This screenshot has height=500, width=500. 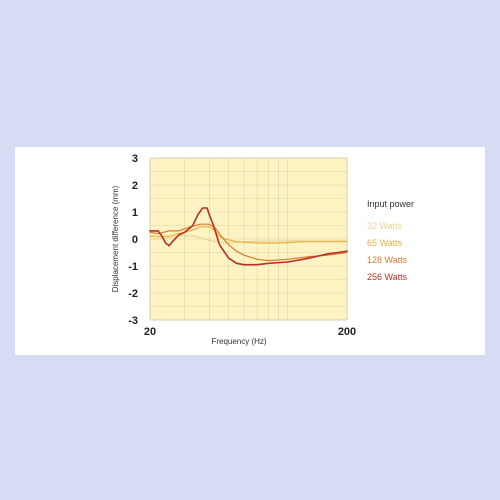 What do you see at coordinates (133, 321) in the screenshot?
I see `y-tick-label: -3` at bounding box center [133, 321].